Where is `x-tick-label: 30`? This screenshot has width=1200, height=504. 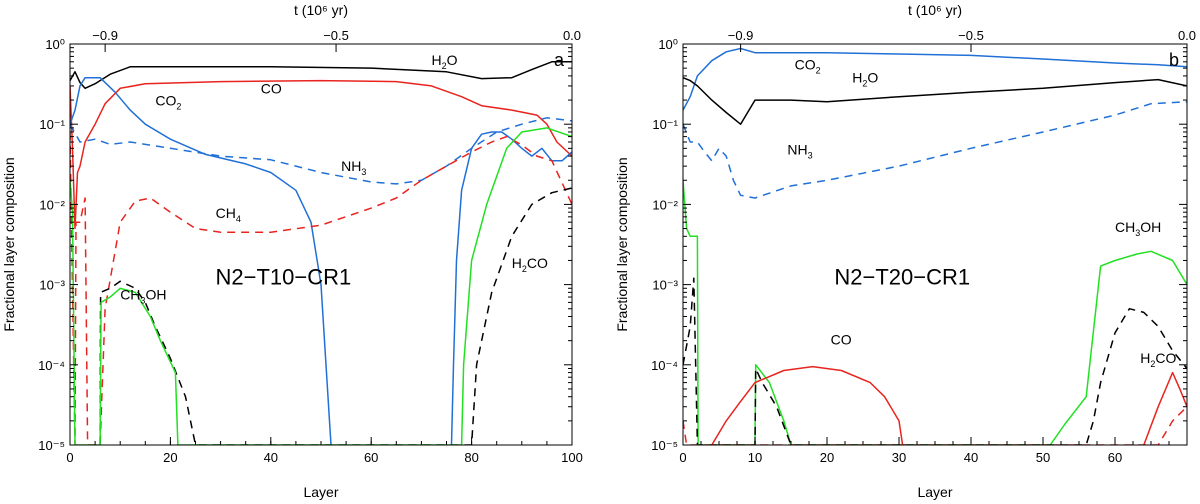 x-tick-label: 30 is located at coordinates (899, 457).